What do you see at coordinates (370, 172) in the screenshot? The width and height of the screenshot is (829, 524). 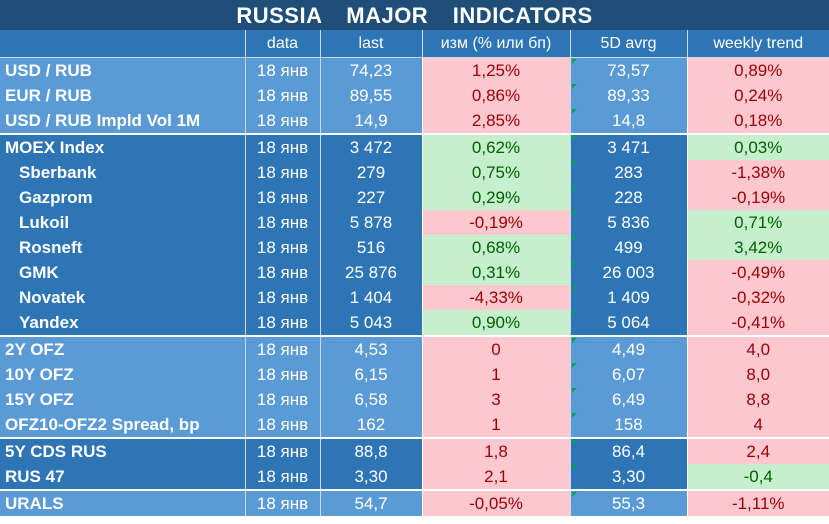 I see `row-last: 279` at bounding box center [370, 172].